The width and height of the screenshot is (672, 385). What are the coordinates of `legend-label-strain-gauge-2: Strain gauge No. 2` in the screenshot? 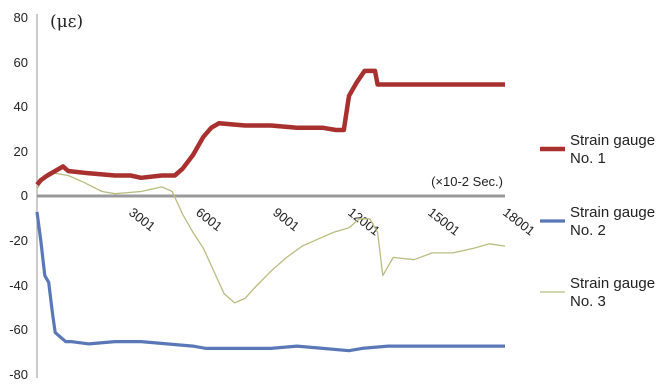 It's located at (612, 221).